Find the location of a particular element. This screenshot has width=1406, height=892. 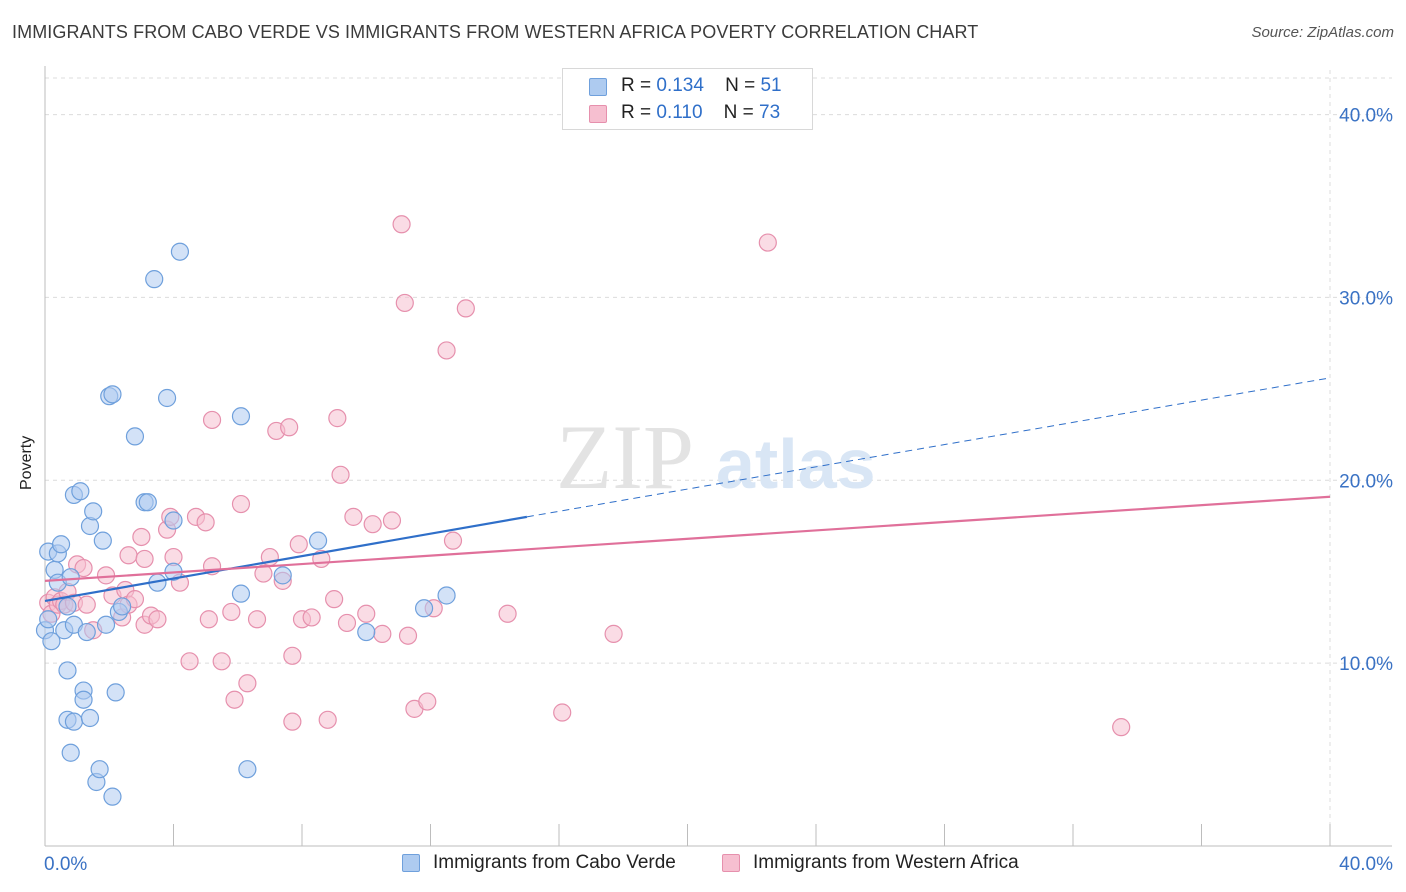

watermark-zip: ZIP is located at coordinates (625, 457).